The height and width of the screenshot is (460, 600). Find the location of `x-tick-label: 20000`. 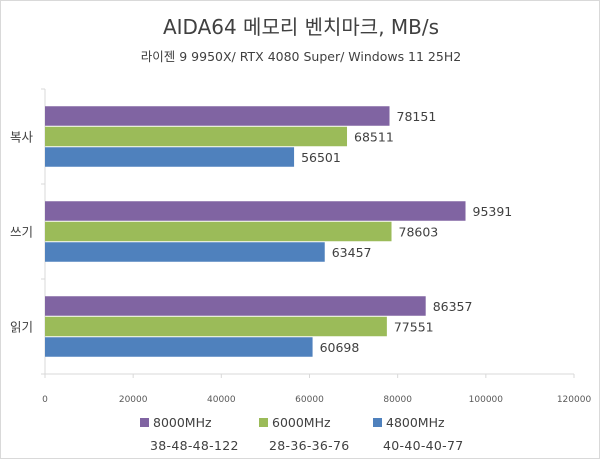

x-tick-label: 20000 is located at coordinates (133, 400).